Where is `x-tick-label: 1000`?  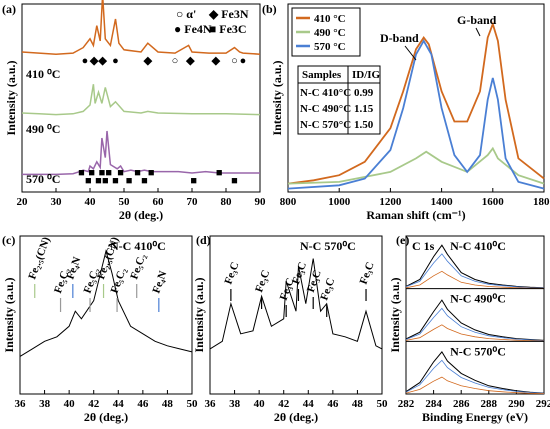
x-tick-label: 1000 is located at coordinates (339, 202).